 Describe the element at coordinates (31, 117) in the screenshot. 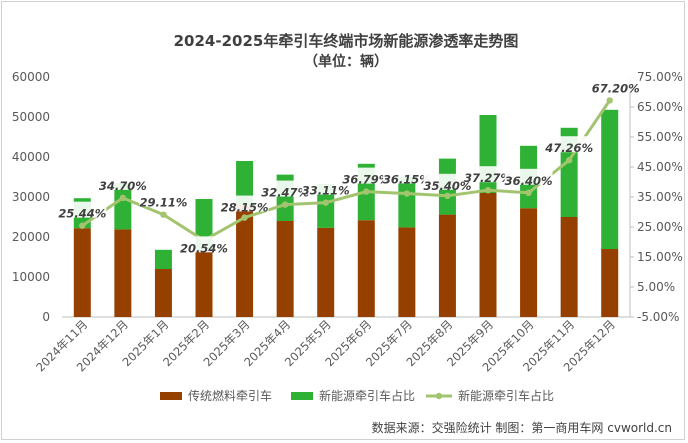

I see `y-left-tick-label: 50000` at that location.